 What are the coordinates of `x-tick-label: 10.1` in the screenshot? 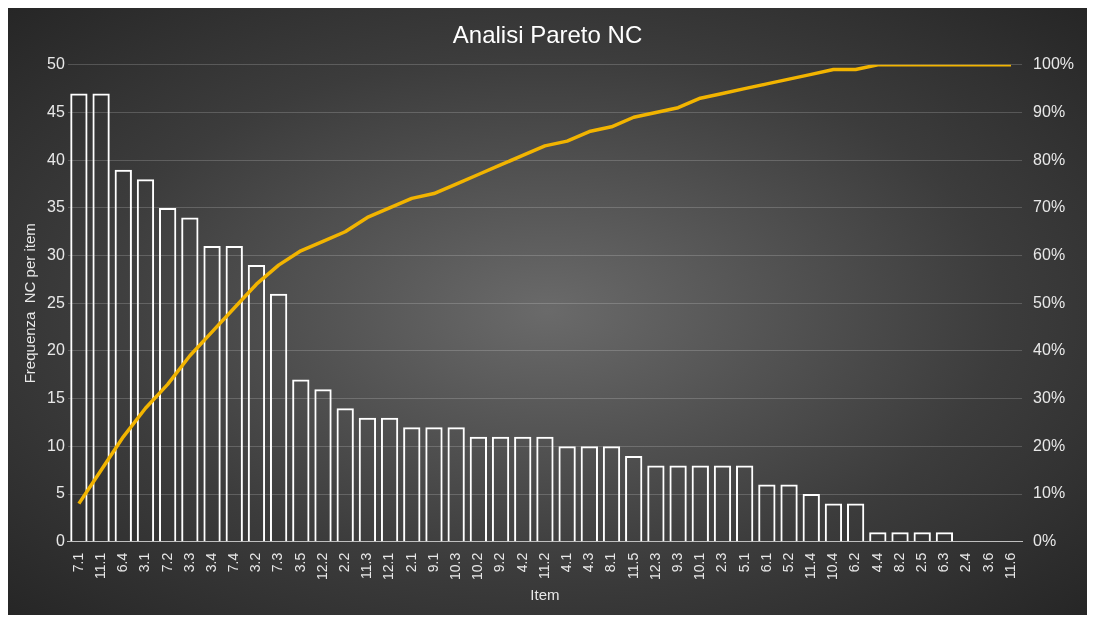 It's located at (699, 566).